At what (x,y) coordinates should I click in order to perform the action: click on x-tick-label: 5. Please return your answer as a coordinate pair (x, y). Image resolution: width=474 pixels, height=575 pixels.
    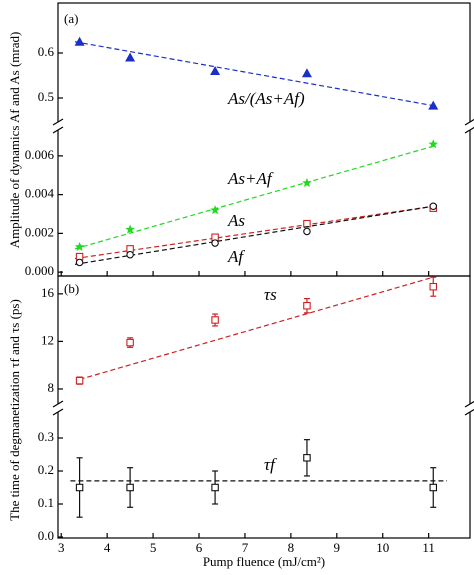
    Looking at the image, I should click on (153, 547).